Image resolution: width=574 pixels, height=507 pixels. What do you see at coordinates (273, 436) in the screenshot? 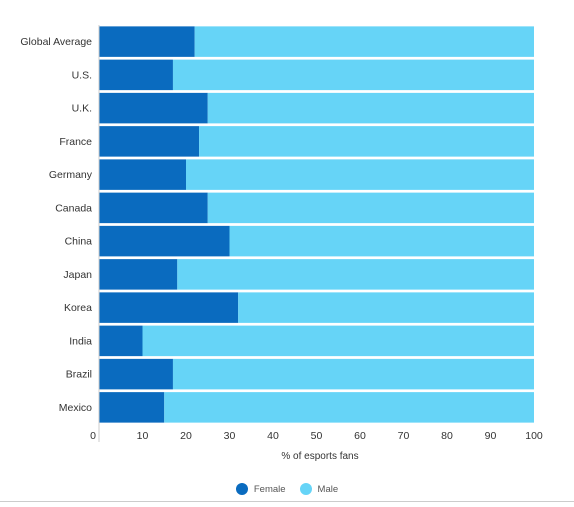
I see `x-tick-label: 40` at bounding box center [273, 436].